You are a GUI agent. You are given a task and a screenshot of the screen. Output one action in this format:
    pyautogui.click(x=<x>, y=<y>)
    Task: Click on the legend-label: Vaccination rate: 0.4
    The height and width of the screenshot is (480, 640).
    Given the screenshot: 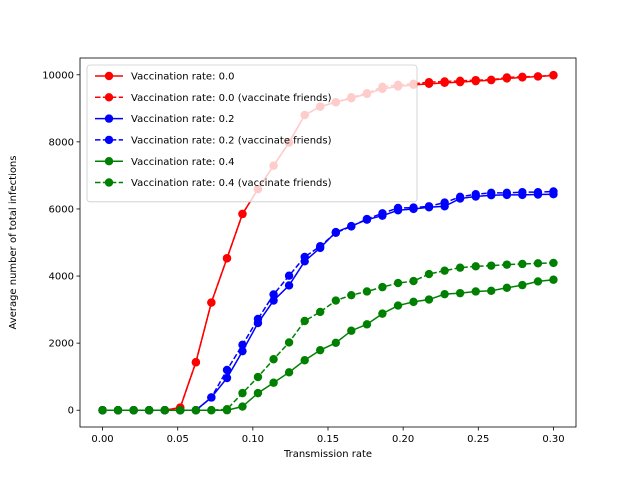 What is the action you would take?
    pyautogui.click(x=183, y=162)
    